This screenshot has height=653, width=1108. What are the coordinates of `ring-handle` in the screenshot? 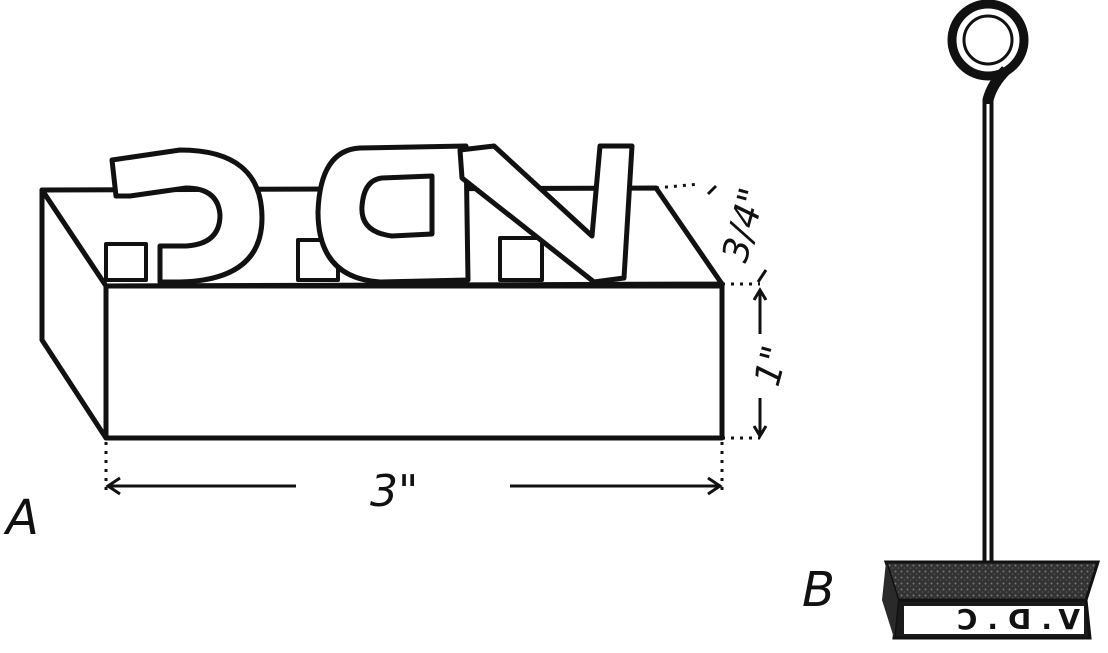 It's located at (988, 40).